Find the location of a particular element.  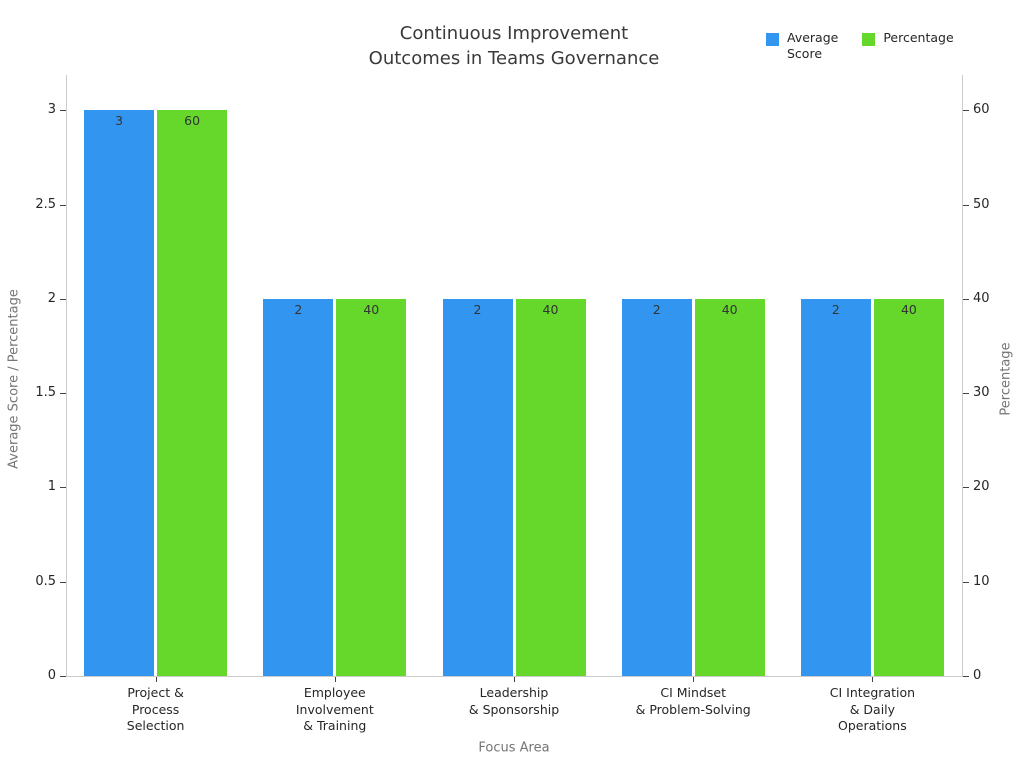

y-tick-label-right: 40 is located at coordinates (981, 298).